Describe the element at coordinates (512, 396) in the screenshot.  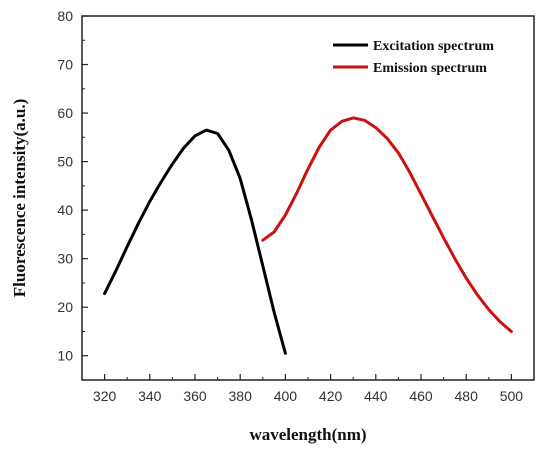
I see `x-tick-label: 500` at that location.